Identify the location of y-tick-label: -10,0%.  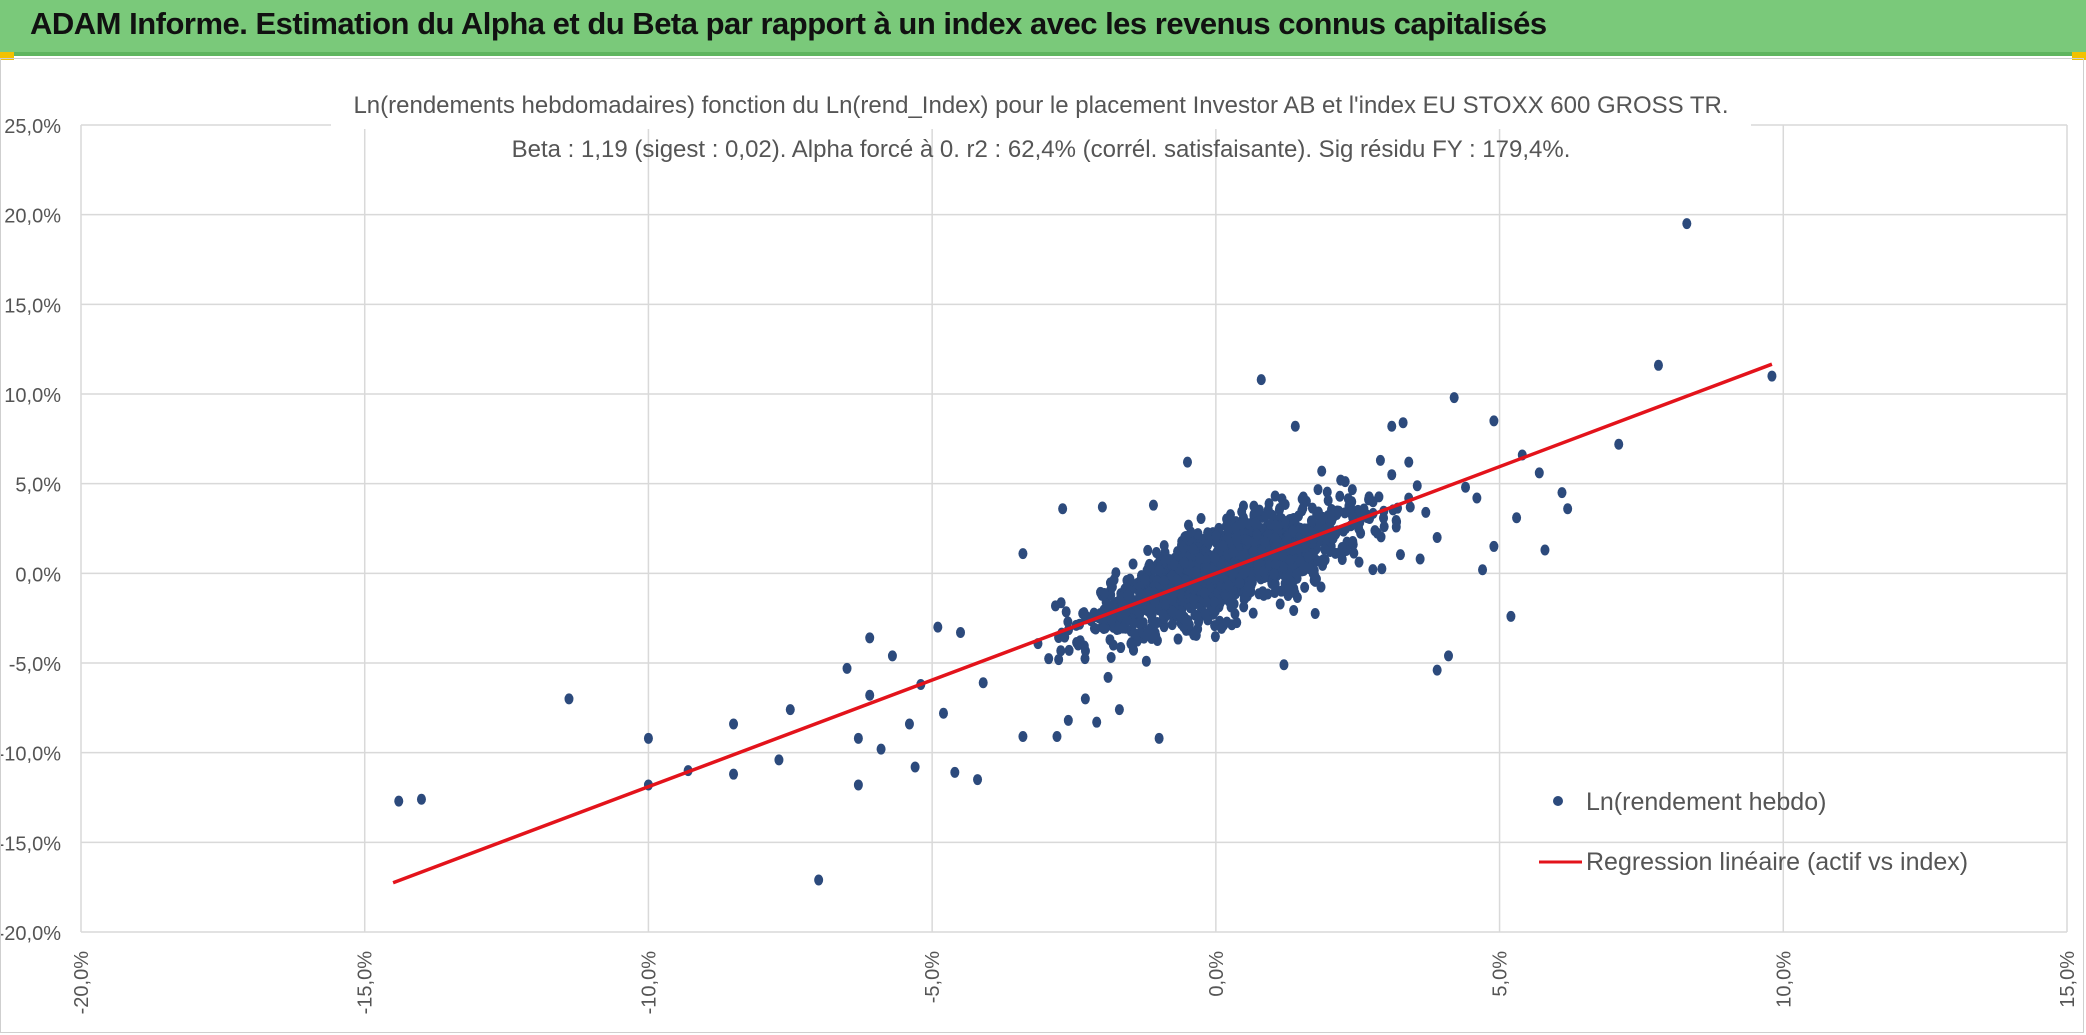
(31, 755).